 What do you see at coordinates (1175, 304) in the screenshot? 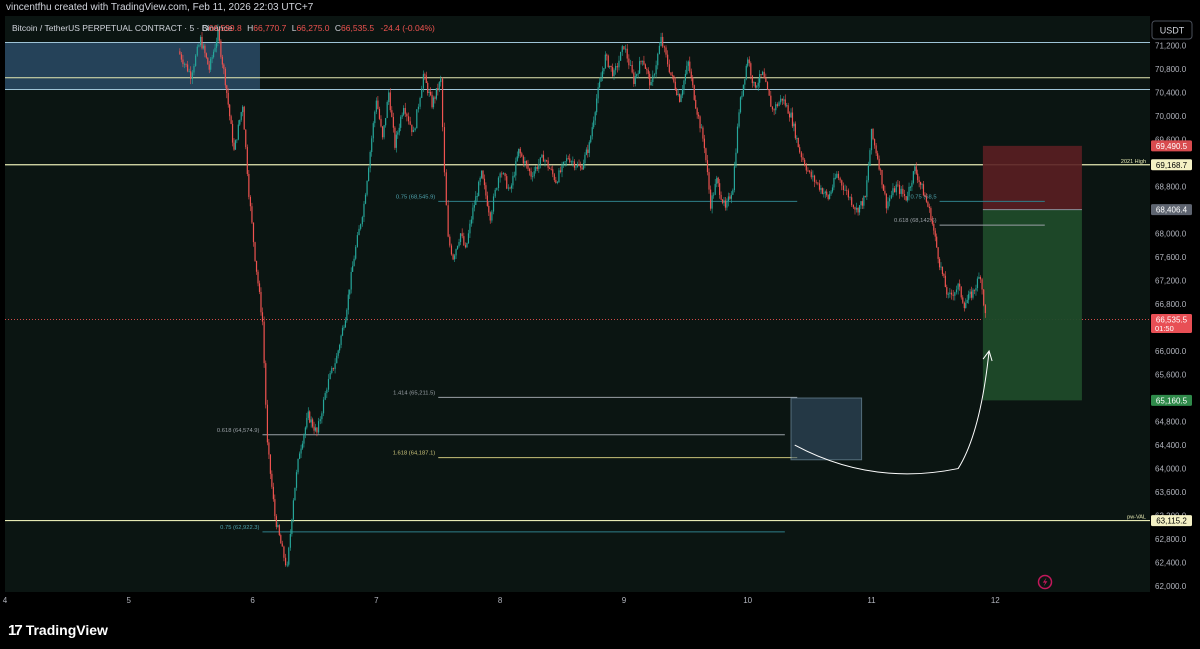
I see `price-axis` at bounding box center [1175, 304].